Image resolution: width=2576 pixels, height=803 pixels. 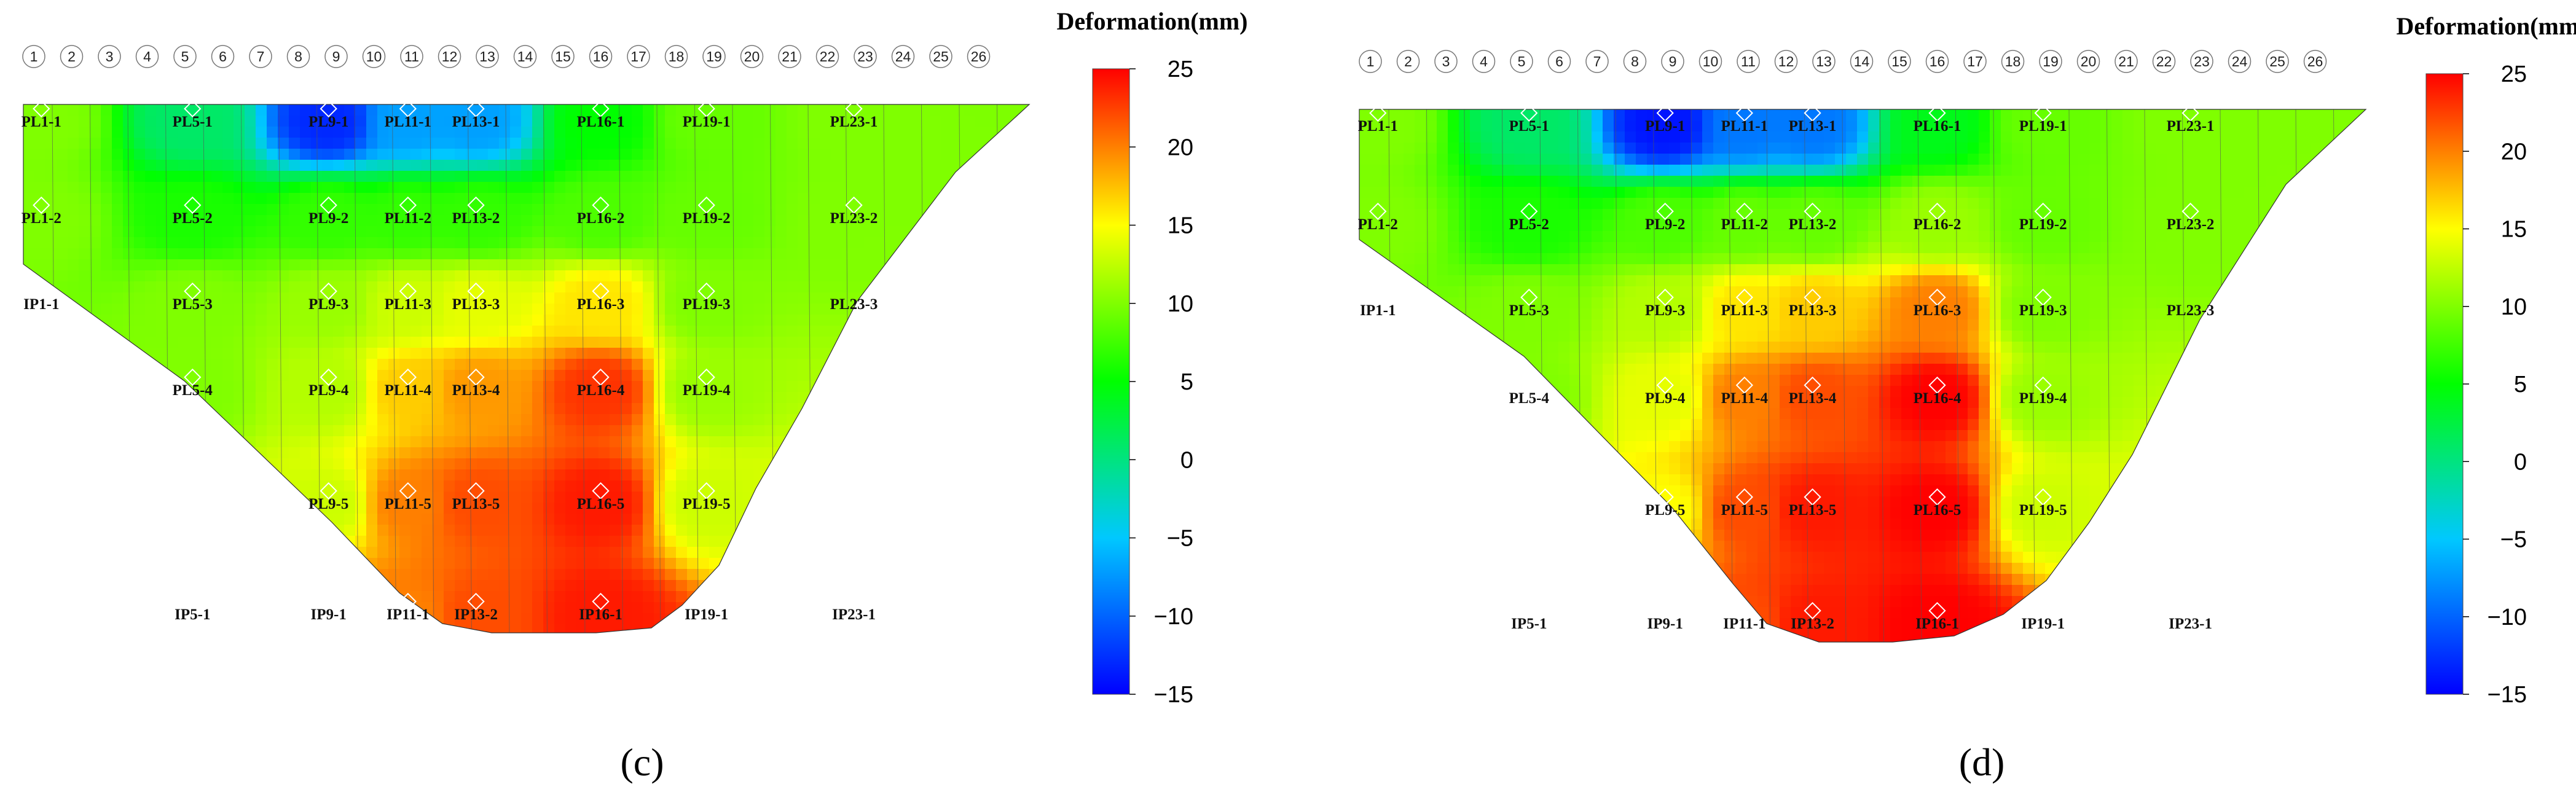 I want to click on sensor-marker, so click(x=408, y=205).